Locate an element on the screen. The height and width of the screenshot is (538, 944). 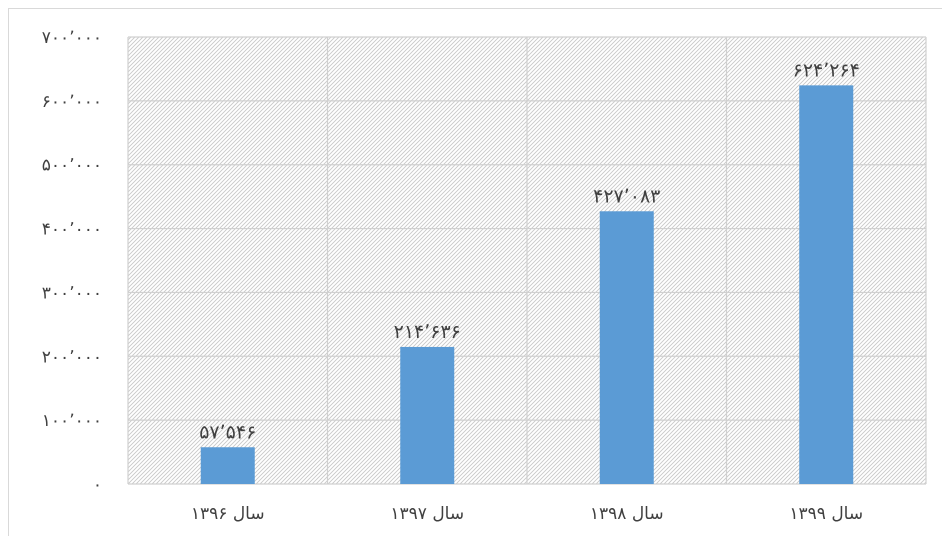
data-label-4: ۶۲۴٬۲۶۴ is located at coordinates (826, 70).